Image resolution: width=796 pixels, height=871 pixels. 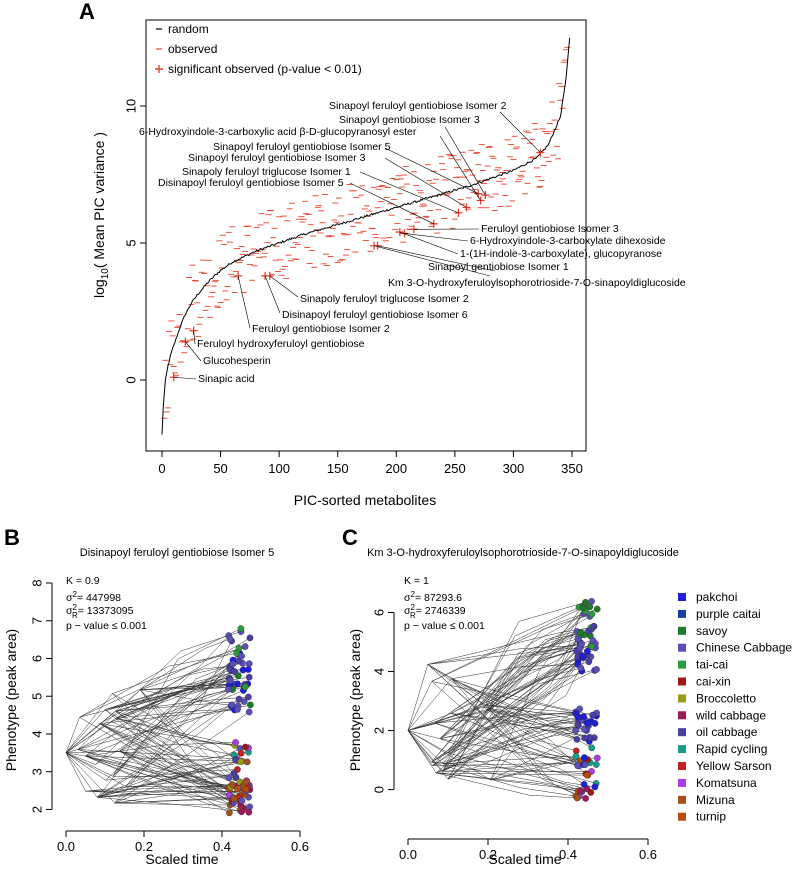 What do you see at coordinates (11, 700) in the screenshot?
I see `panel-b-y-axis-title: Phenotype (peak area)` at bounding box center [11, 700].